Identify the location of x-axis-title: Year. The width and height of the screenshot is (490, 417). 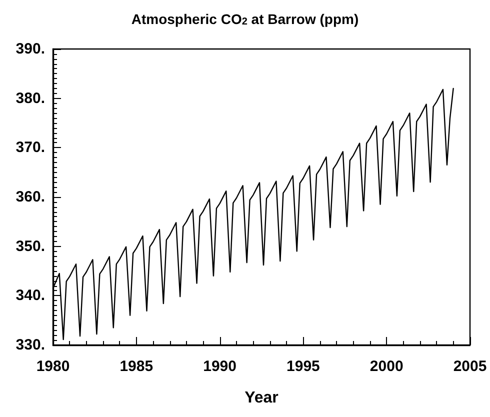
(261, 398).